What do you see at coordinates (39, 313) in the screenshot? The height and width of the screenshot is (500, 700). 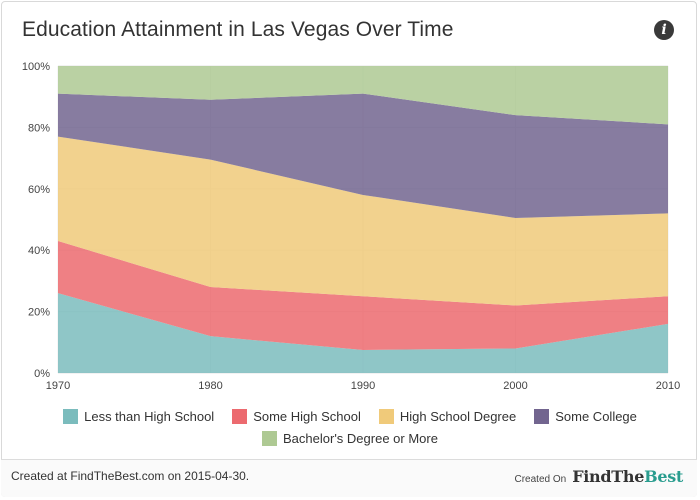 I see `y-tick-label: 20%` at bounding box center [39, 313].